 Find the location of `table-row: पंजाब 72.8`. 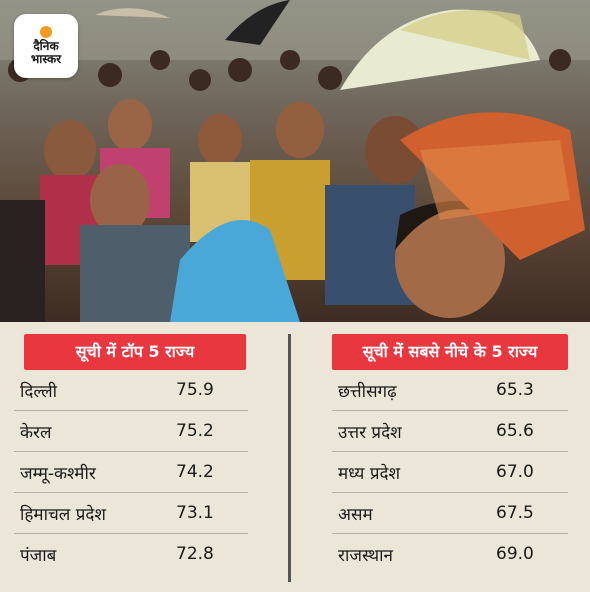

table-row: पंजाब 72.8 is located at coordinates (131, 554).